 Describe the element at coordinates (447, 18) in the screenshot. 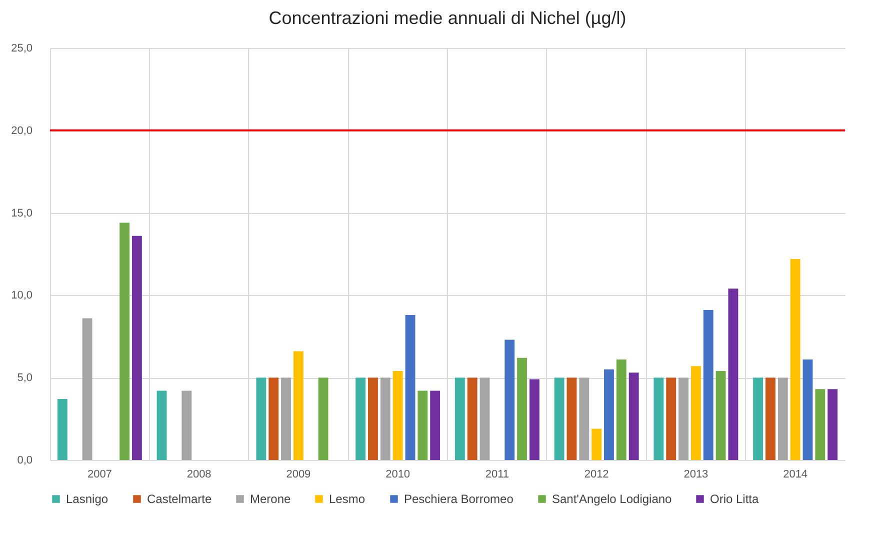

I see `chart-title: Concentrazioni medie annuali di Nichel (µg/l)` at that location.